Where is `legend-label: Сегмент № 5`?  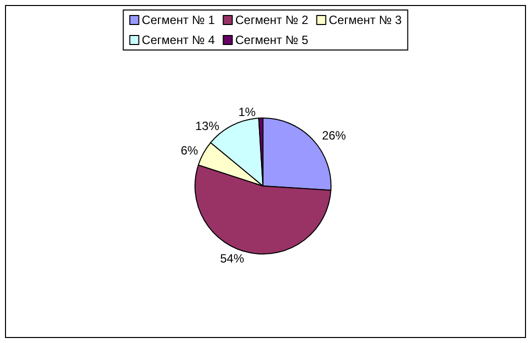 legend-label: Сегмент № 5 is located at coordinates (272, 40).